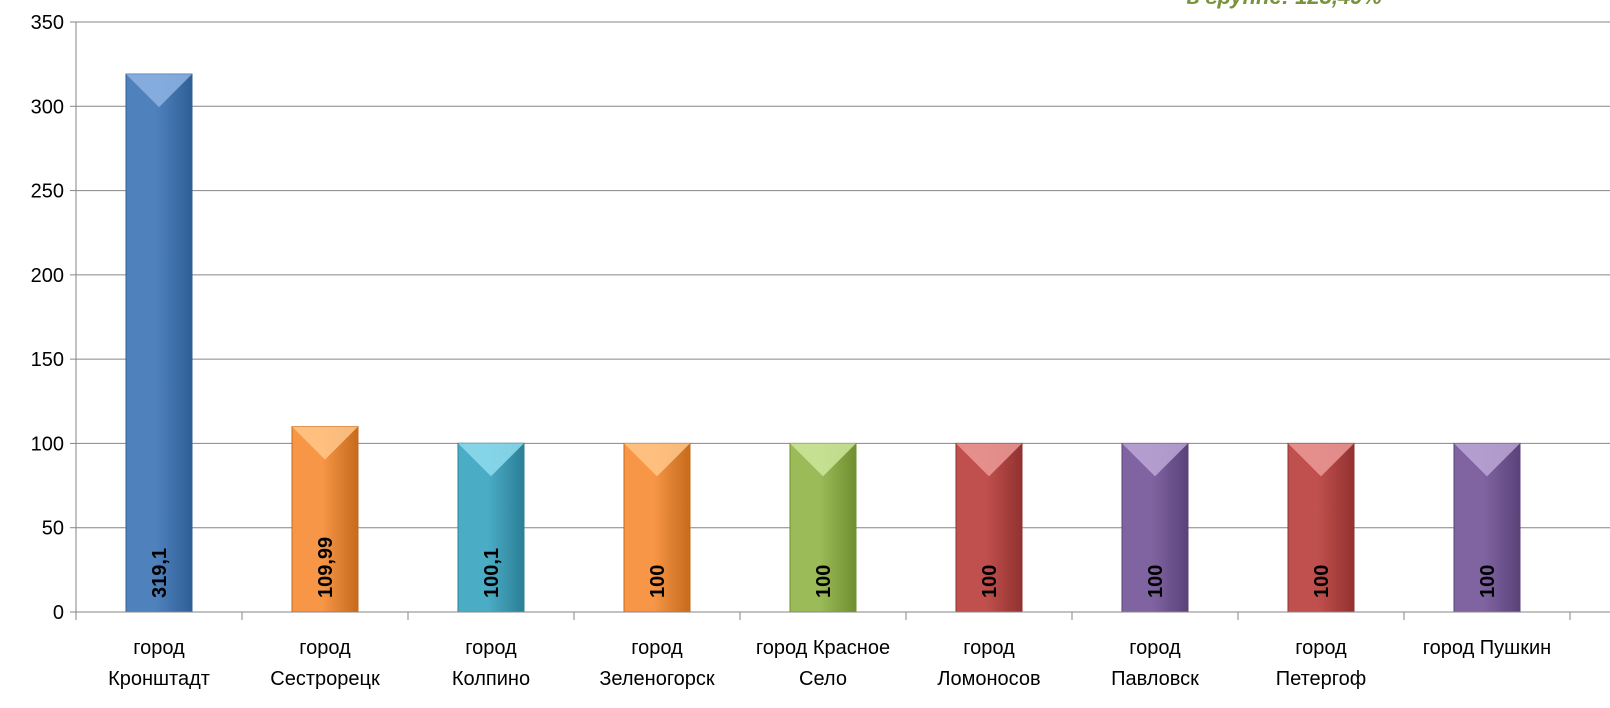 This screenshot has width=1610, height=708. I want to click on x-category-label: город Сестрорецк, so click(325, 663).